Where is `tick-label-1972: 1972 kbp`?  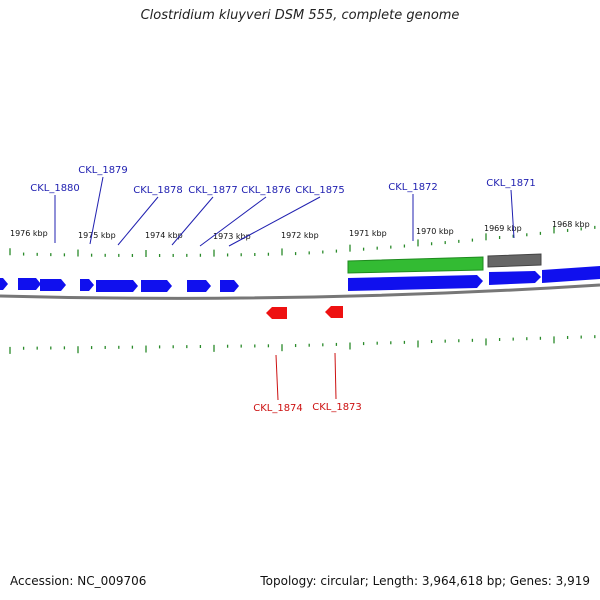 tick-label-1972: 1972 kbp is located at coordinates (300, 235).